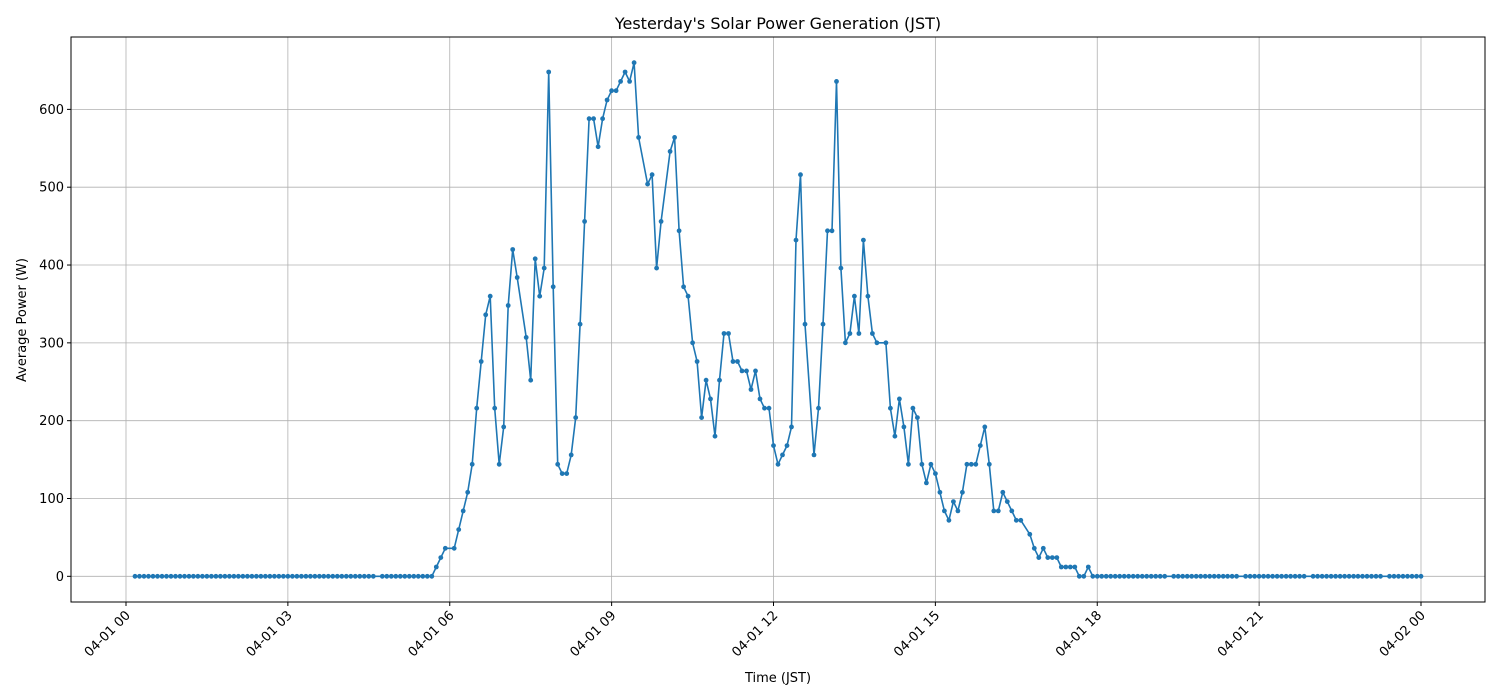  Describe the element at coordinates (51, 499) in the screenshot. I see `y-tick-label: 100` at that location.